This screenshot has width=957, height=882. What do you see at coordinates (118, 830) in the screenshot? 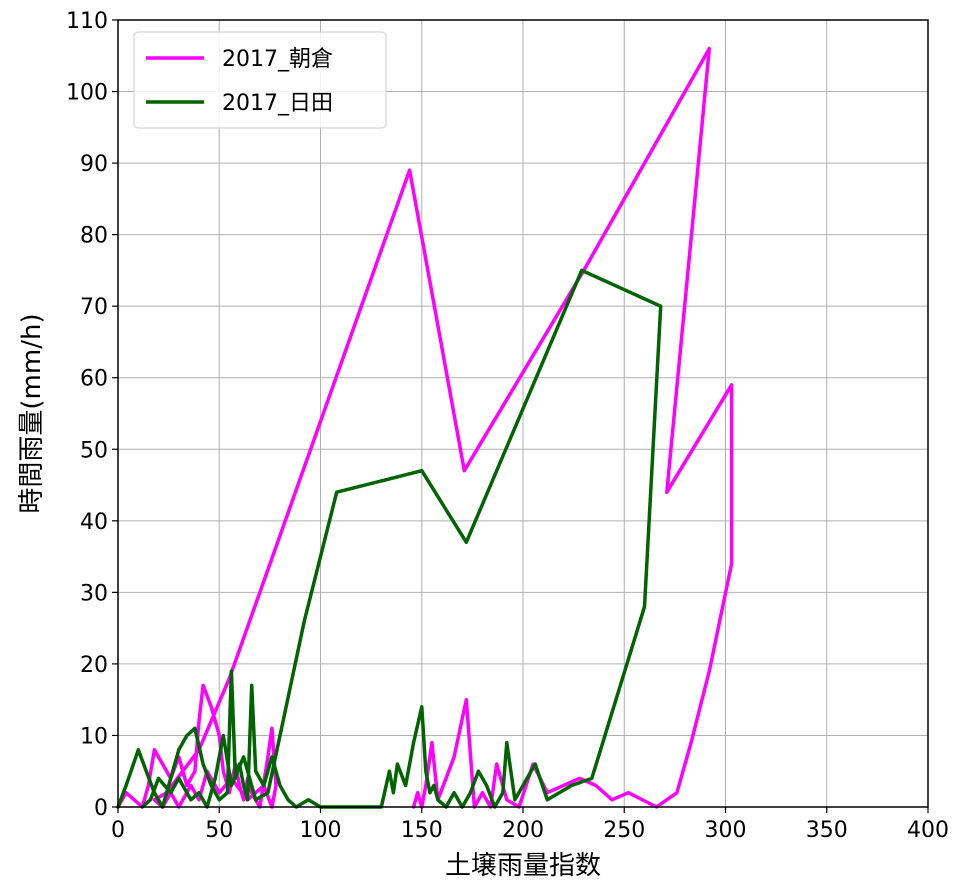
I see `x-tick-label: 0` at bounding box center [118, 830].